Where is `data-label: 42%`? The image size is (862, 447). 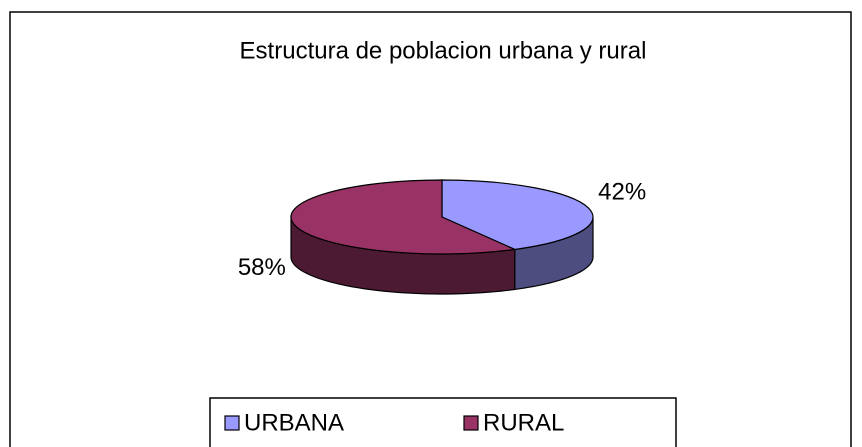 data-label: 42% is located at coordinates (622, 192).